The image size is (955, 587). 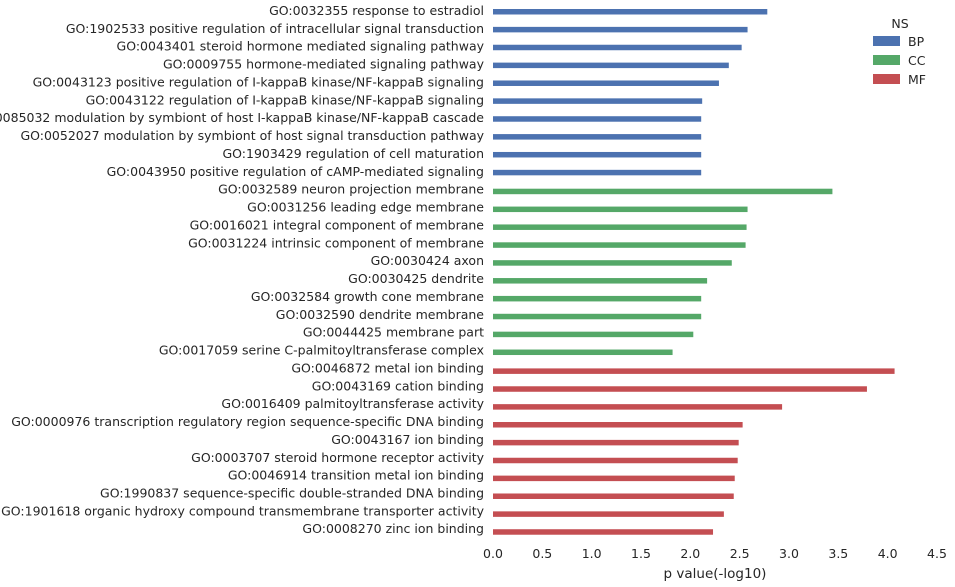 I want to click on x-tick-label: 0.5, so click(x=542, y=553).